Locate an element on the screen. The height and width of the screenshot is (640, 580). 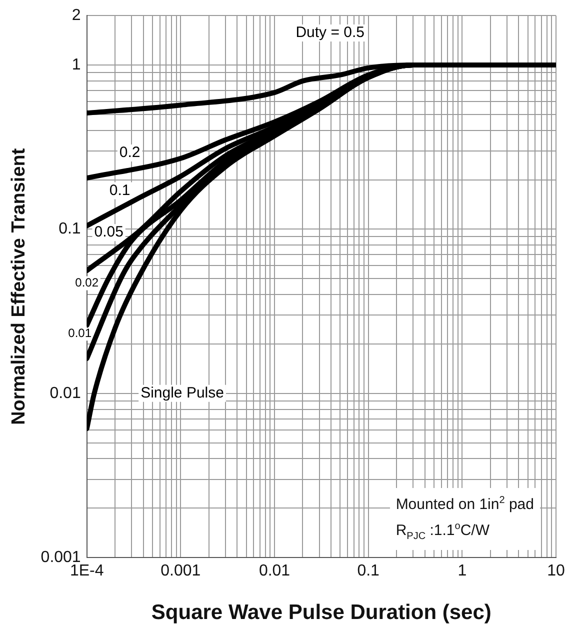
annotation: R$_{PJC}$ :1.1$^{o}$C/W is located at coordinates (443, 532).